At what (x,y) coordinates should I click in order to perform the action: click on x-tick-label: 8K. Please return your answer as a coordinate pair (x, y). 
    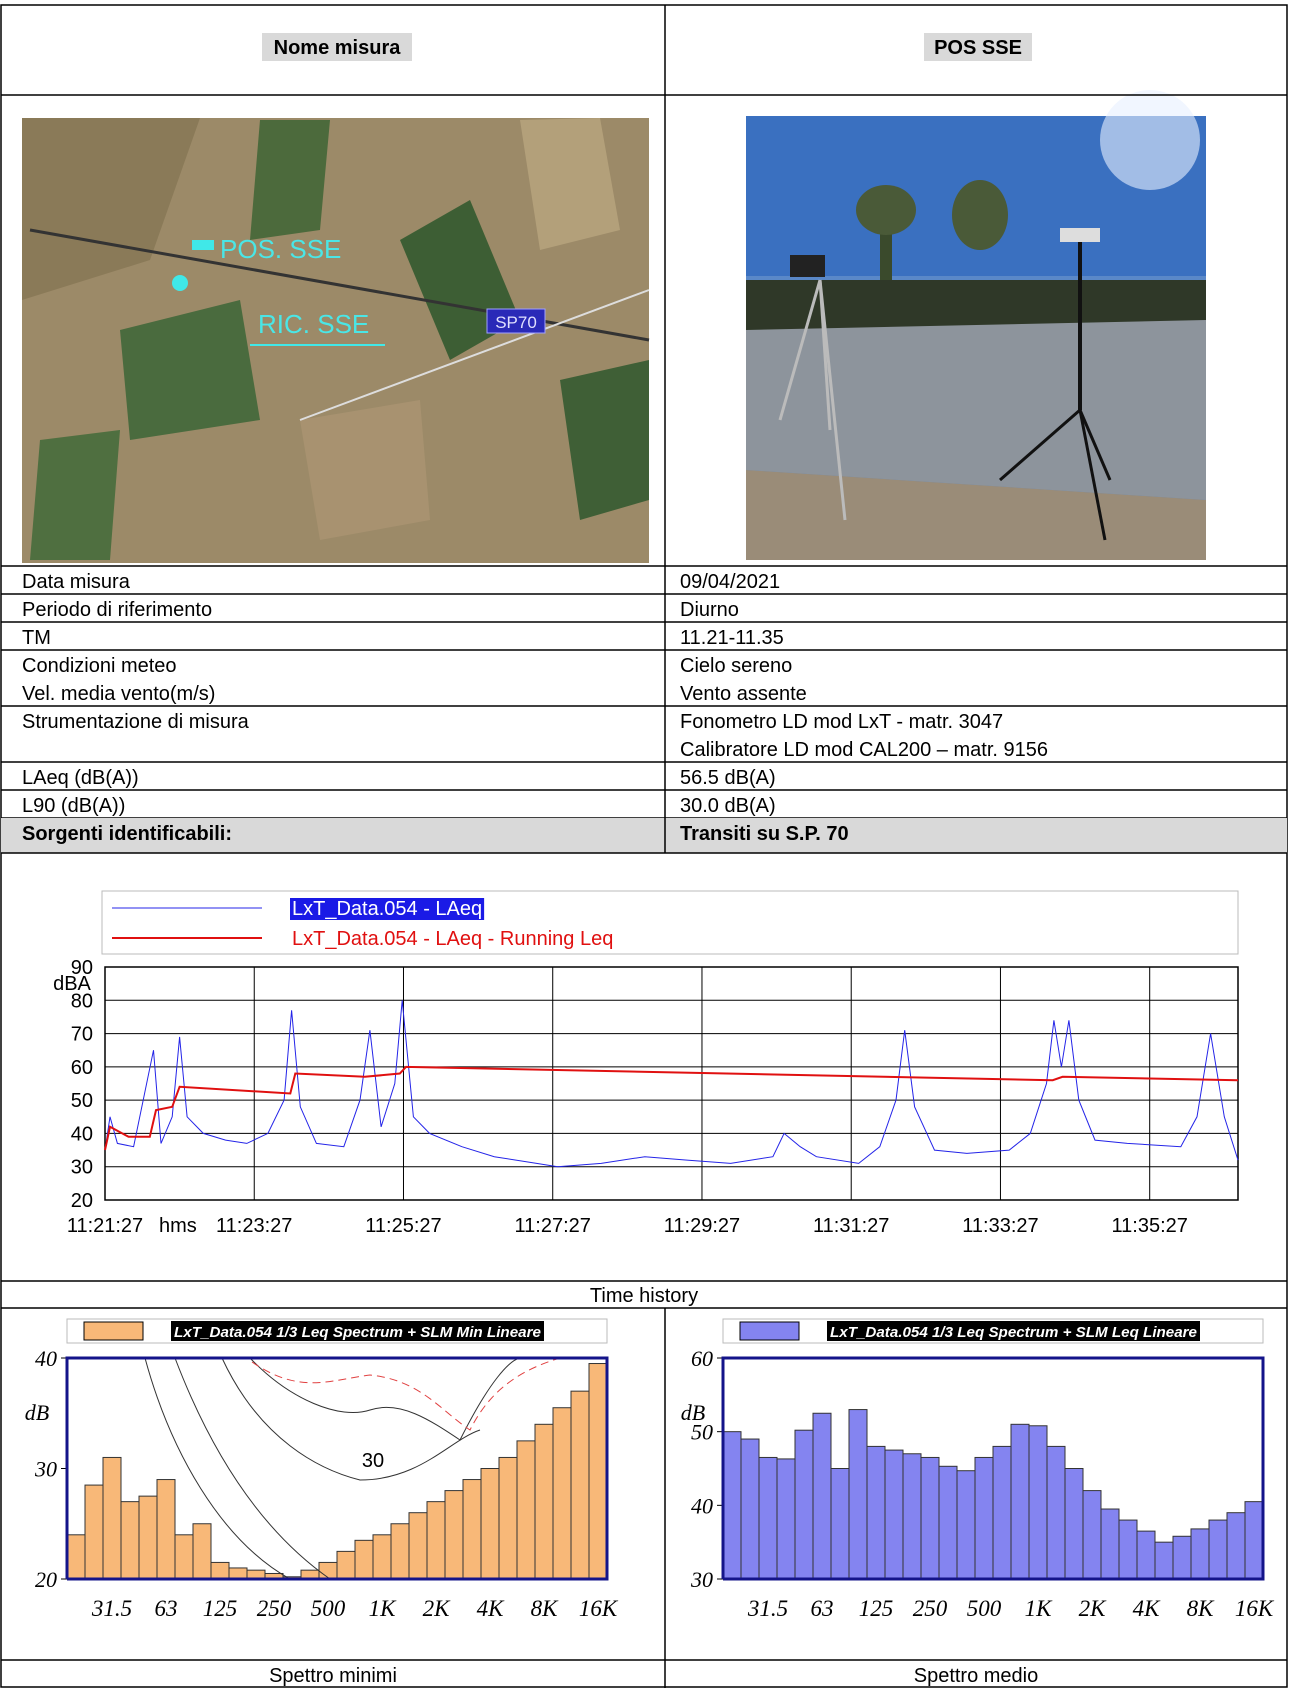
    Looking at the image, I should click on (1201, 1608).